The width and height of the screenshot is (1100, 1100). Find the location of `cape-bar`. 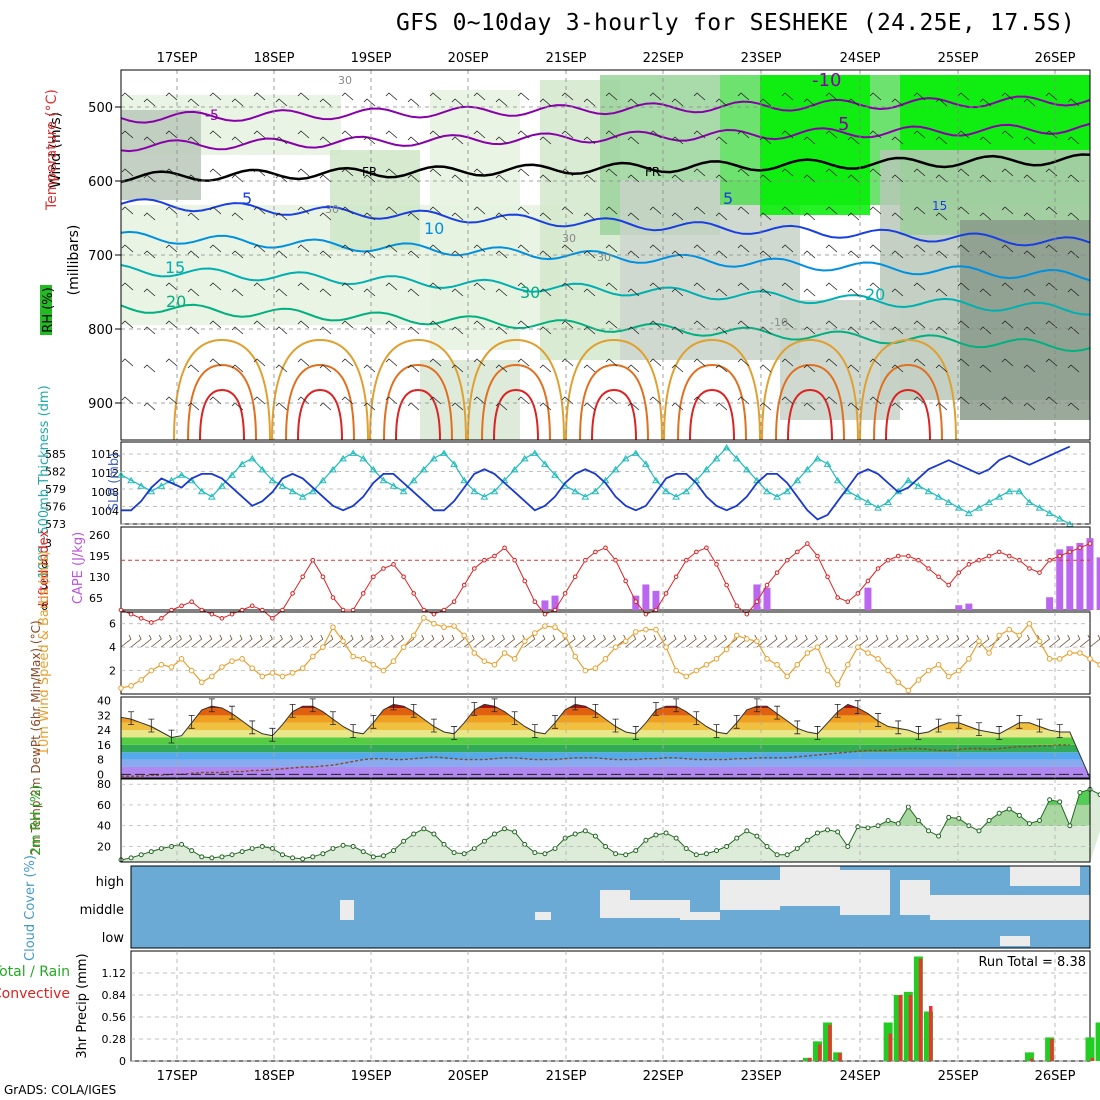

cape-bar is located at coordinates (757, 597).